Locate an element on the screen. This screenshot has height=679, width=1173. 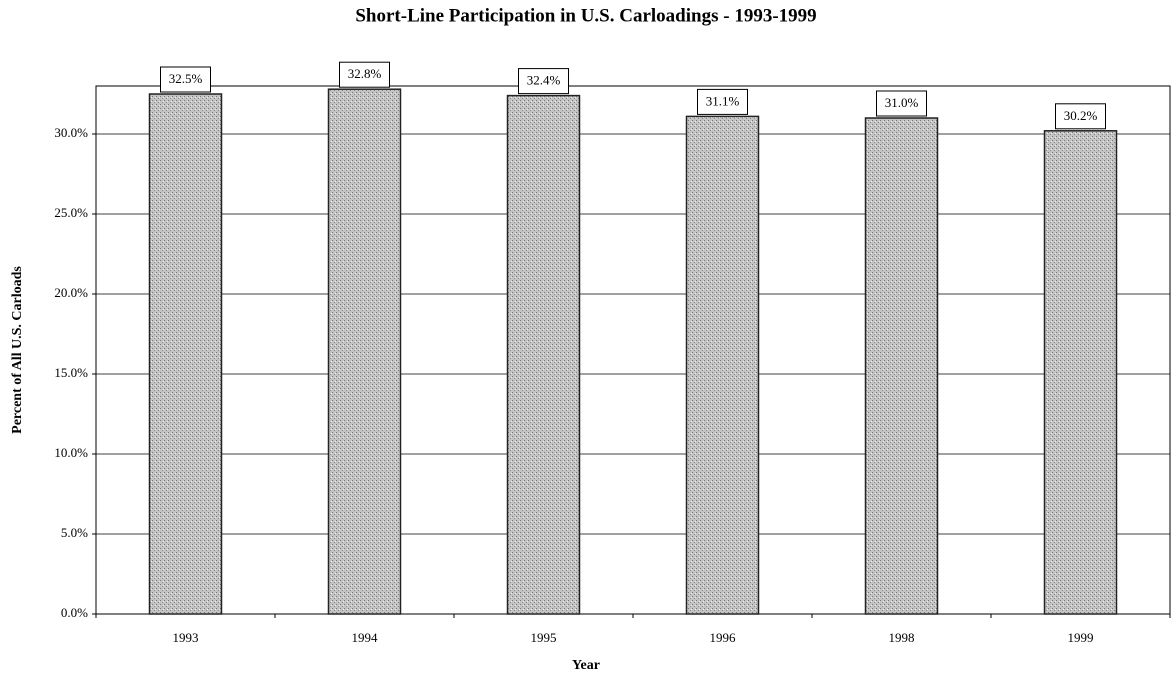
y-tick-label: 15.0% is located at coordinates (71, 372).